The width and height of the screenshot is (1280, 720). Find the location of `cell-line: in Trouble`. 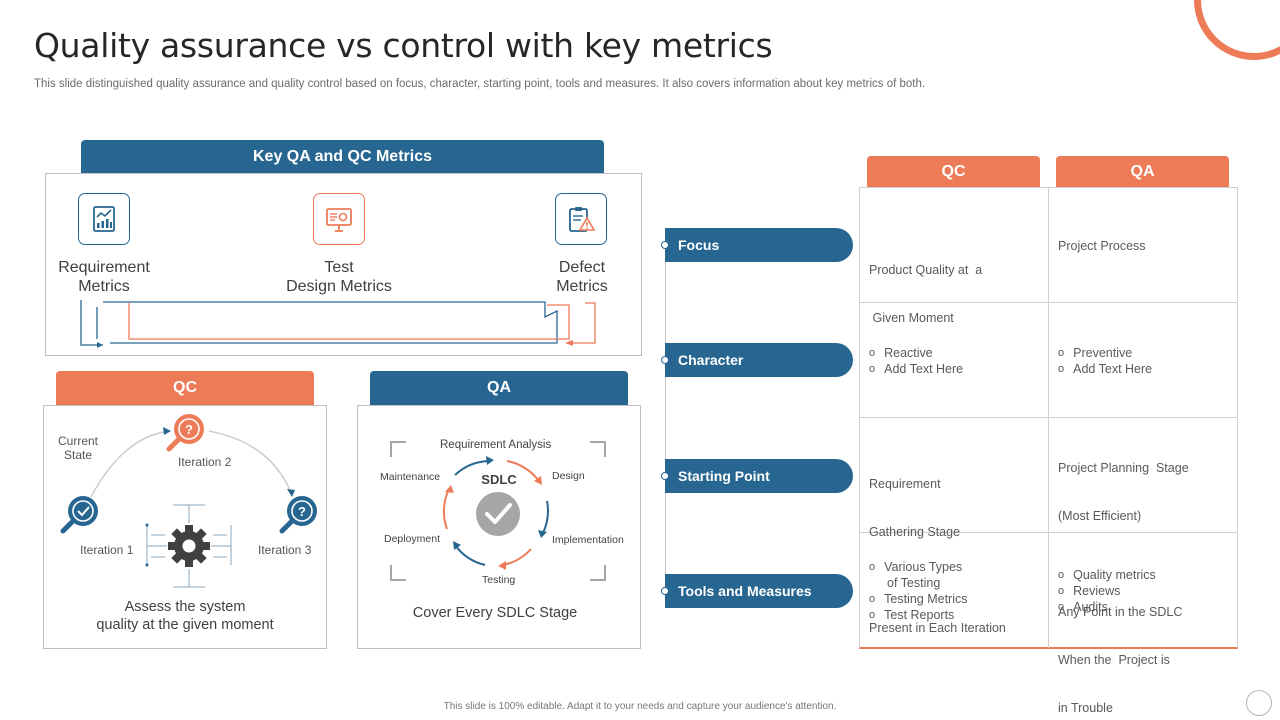

cell-line: in Trouble is located at coordinates (1085, 708).